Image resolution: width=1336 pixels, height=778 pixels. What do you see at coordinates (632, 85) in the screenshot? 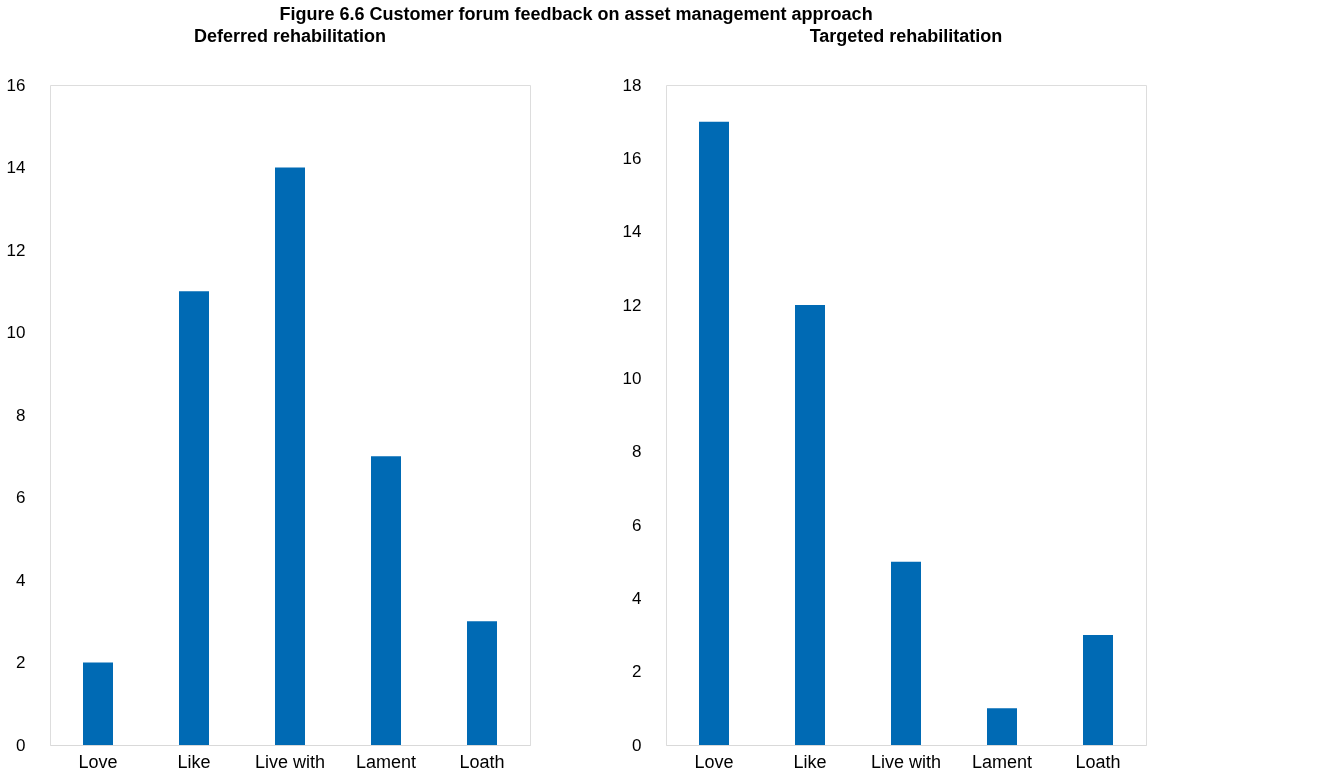
I see `y-tick-label: 18` at bounding box center [632, 85].